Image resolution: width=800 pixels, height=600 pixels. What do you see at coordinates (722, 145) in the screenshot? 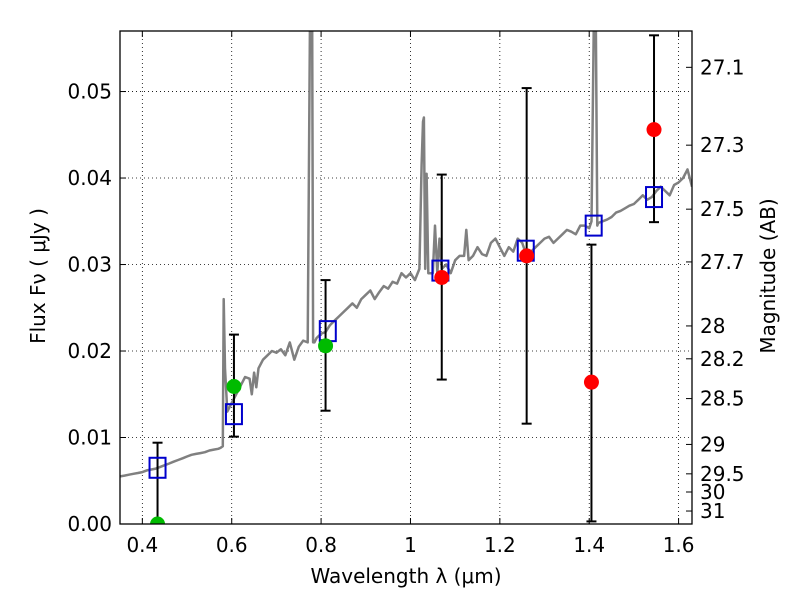
I see `right-tick-label: 27.3` at bounding box center [722, 145].